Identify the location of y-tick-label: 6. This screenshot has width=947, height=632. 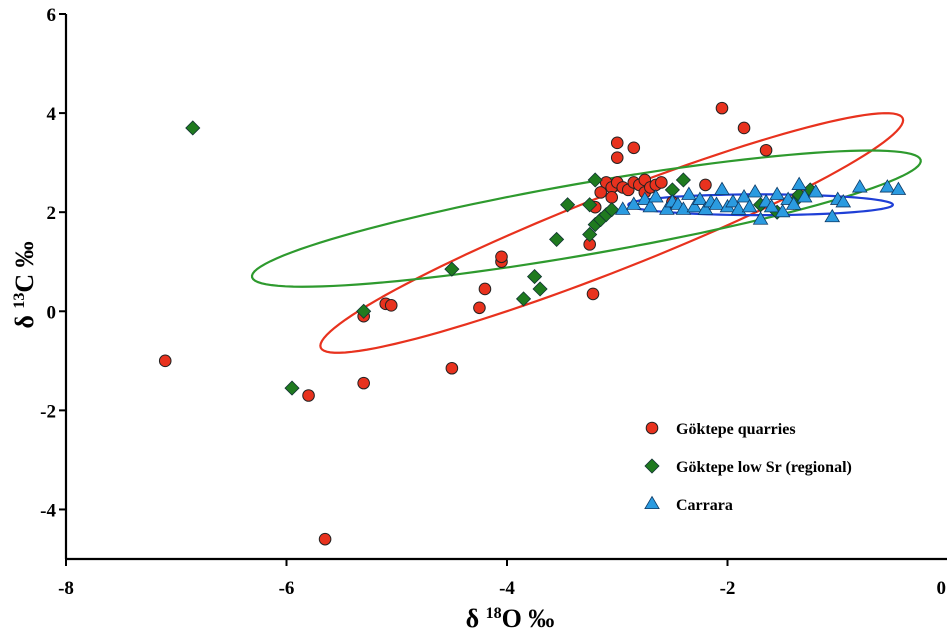
(52, 15).